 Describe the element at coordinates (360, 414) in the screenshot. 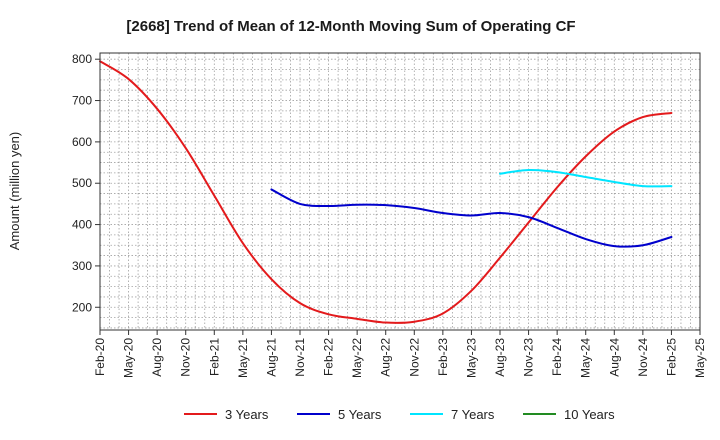

I see `legend-label: 5 Years` at that location.